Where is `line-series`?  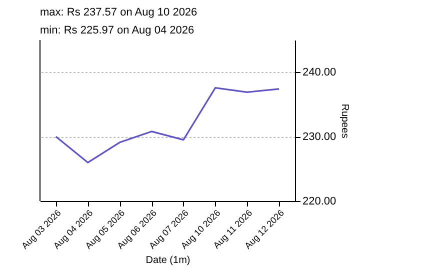
line-series is located at coordinates (167, 125).